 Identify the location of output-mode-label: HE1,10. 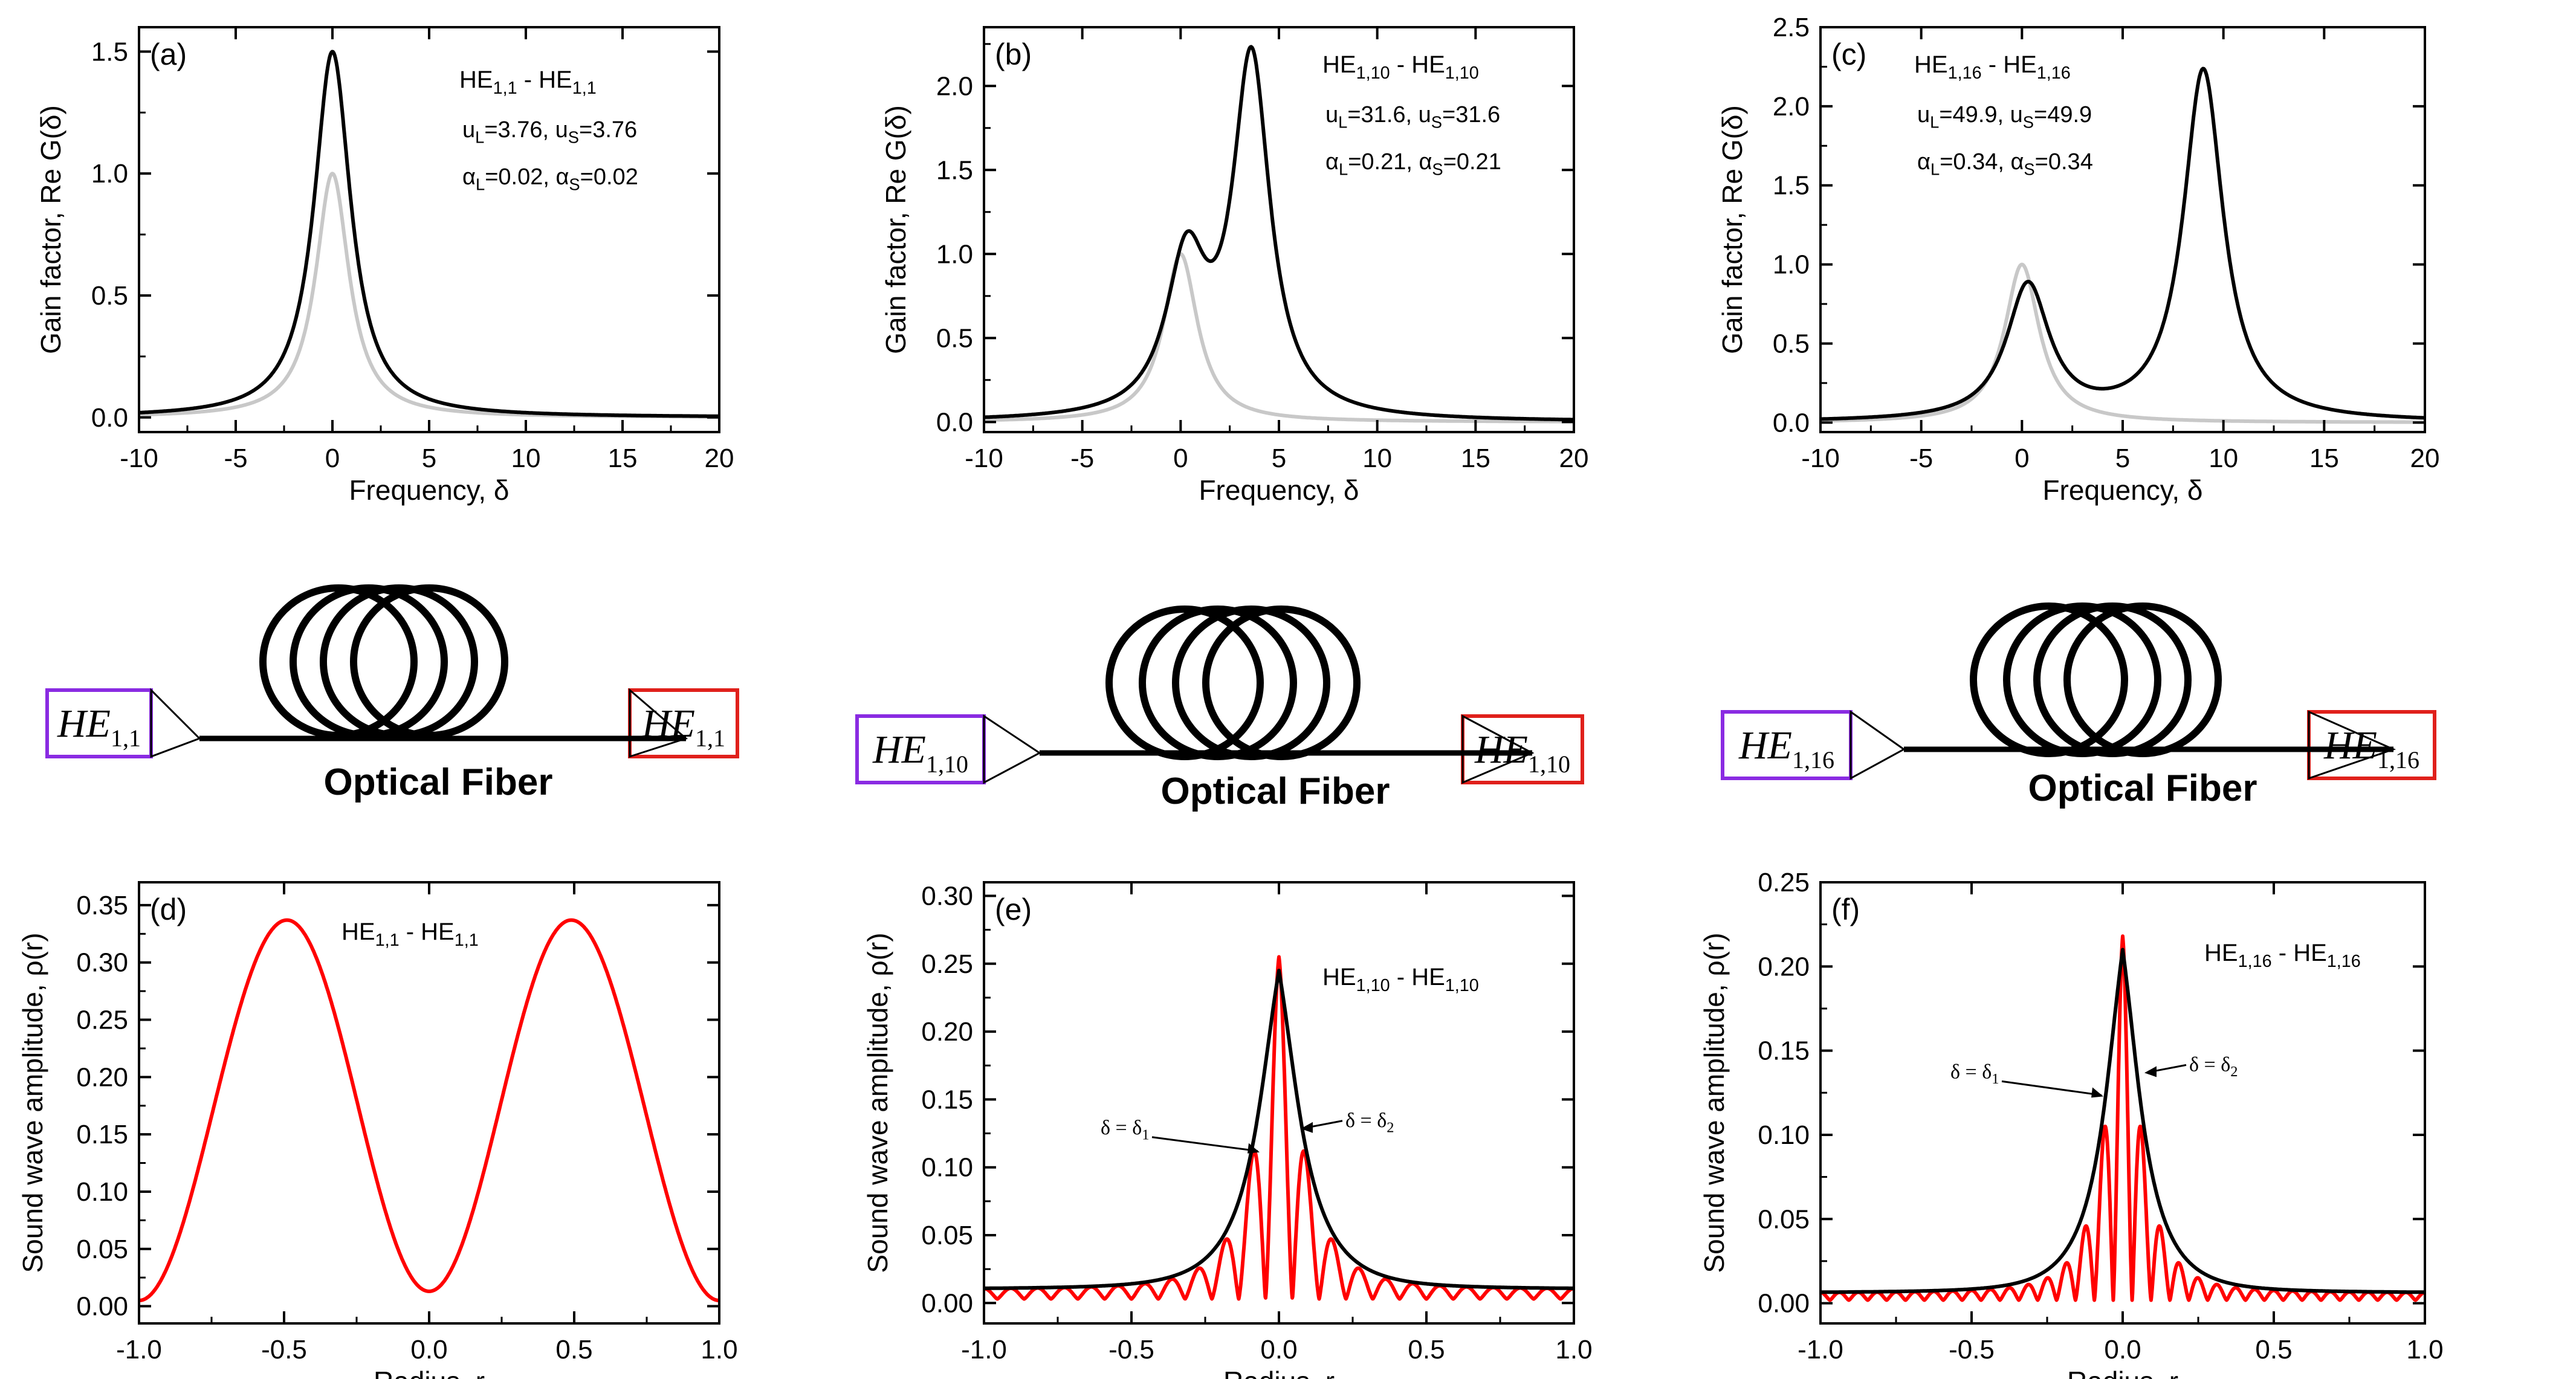
(1522, 753).